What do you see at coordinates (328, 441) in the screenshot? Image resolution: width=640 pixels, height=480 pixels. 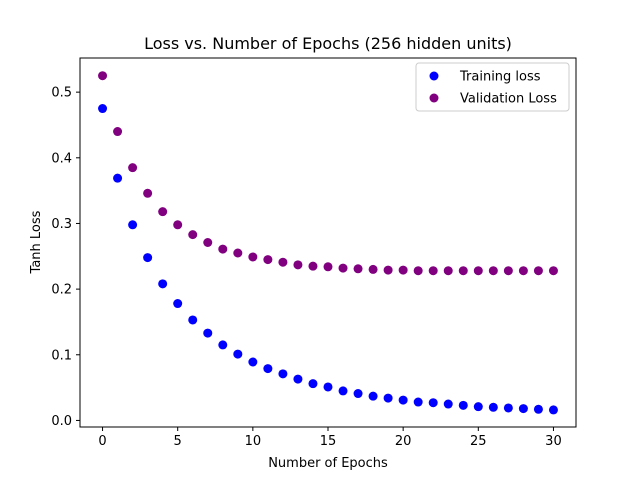 I see `x-tick-label: 15` at bounding box center [328, 441].